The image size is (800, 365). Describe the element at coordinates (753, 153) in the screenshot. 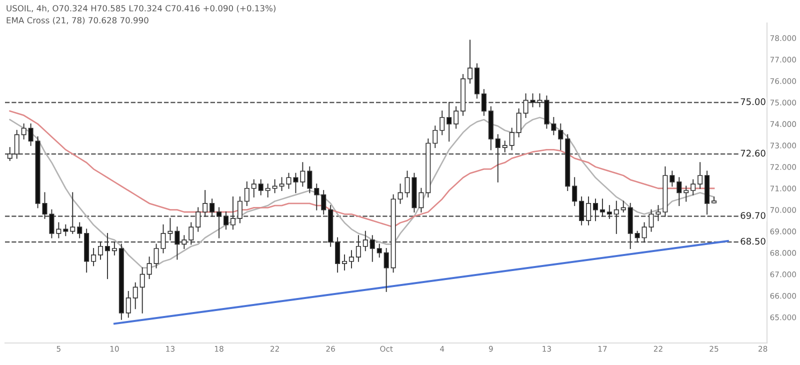

I see `ref-line-label: 72.60` at that location.